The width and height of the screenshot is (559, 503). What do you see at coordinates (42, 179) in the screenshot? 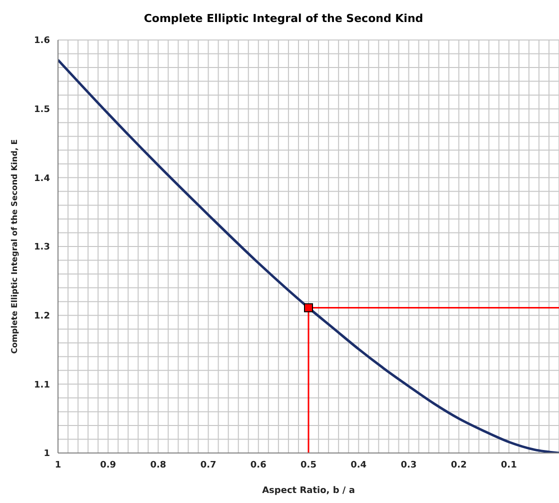
I see `y-tick-label: 1.4` at bounding box center [42, 179].